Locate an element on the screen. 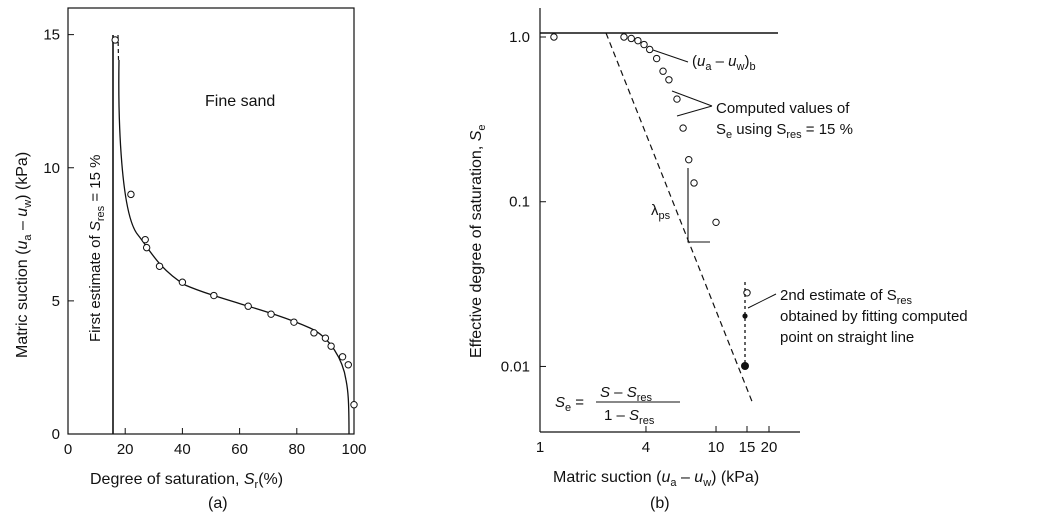 The width and height of the screenshot is (1048, 518). panel-a-x-tick-label: 80 is located at coordinates (296, 449).